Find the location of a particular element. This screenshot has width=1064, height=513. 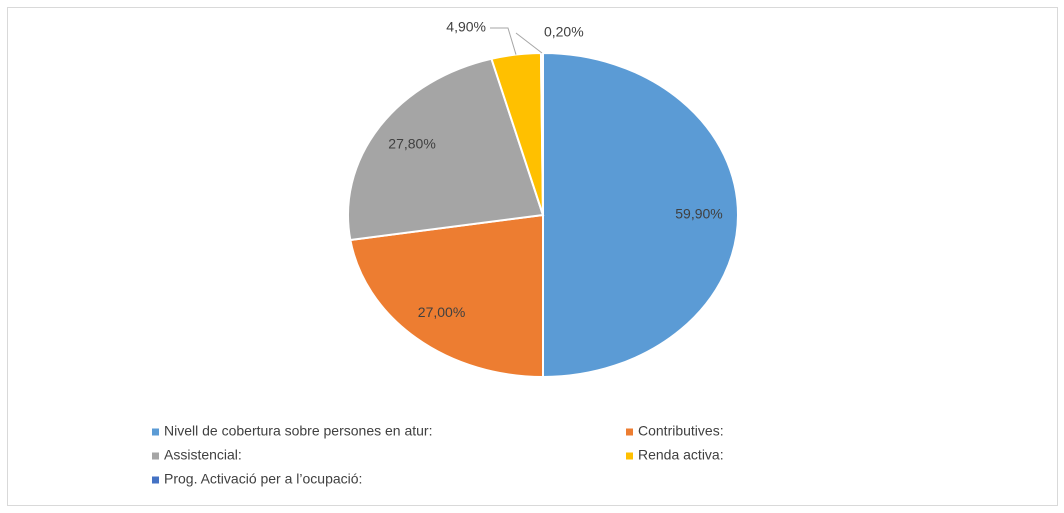

legend-label: Renda activa: is located at coordinates (681, 455).